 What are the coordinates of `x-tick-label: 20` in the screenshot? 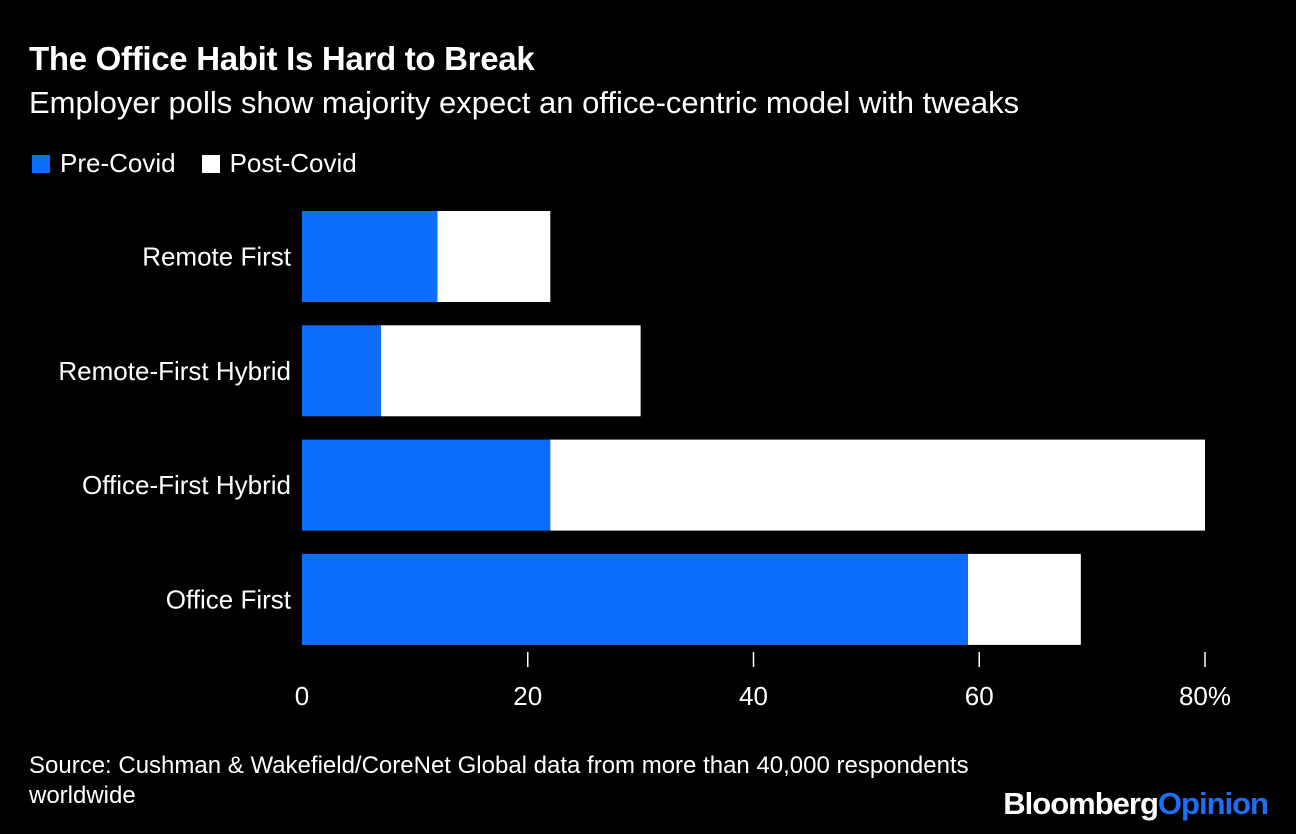 It's located at (527, 696).